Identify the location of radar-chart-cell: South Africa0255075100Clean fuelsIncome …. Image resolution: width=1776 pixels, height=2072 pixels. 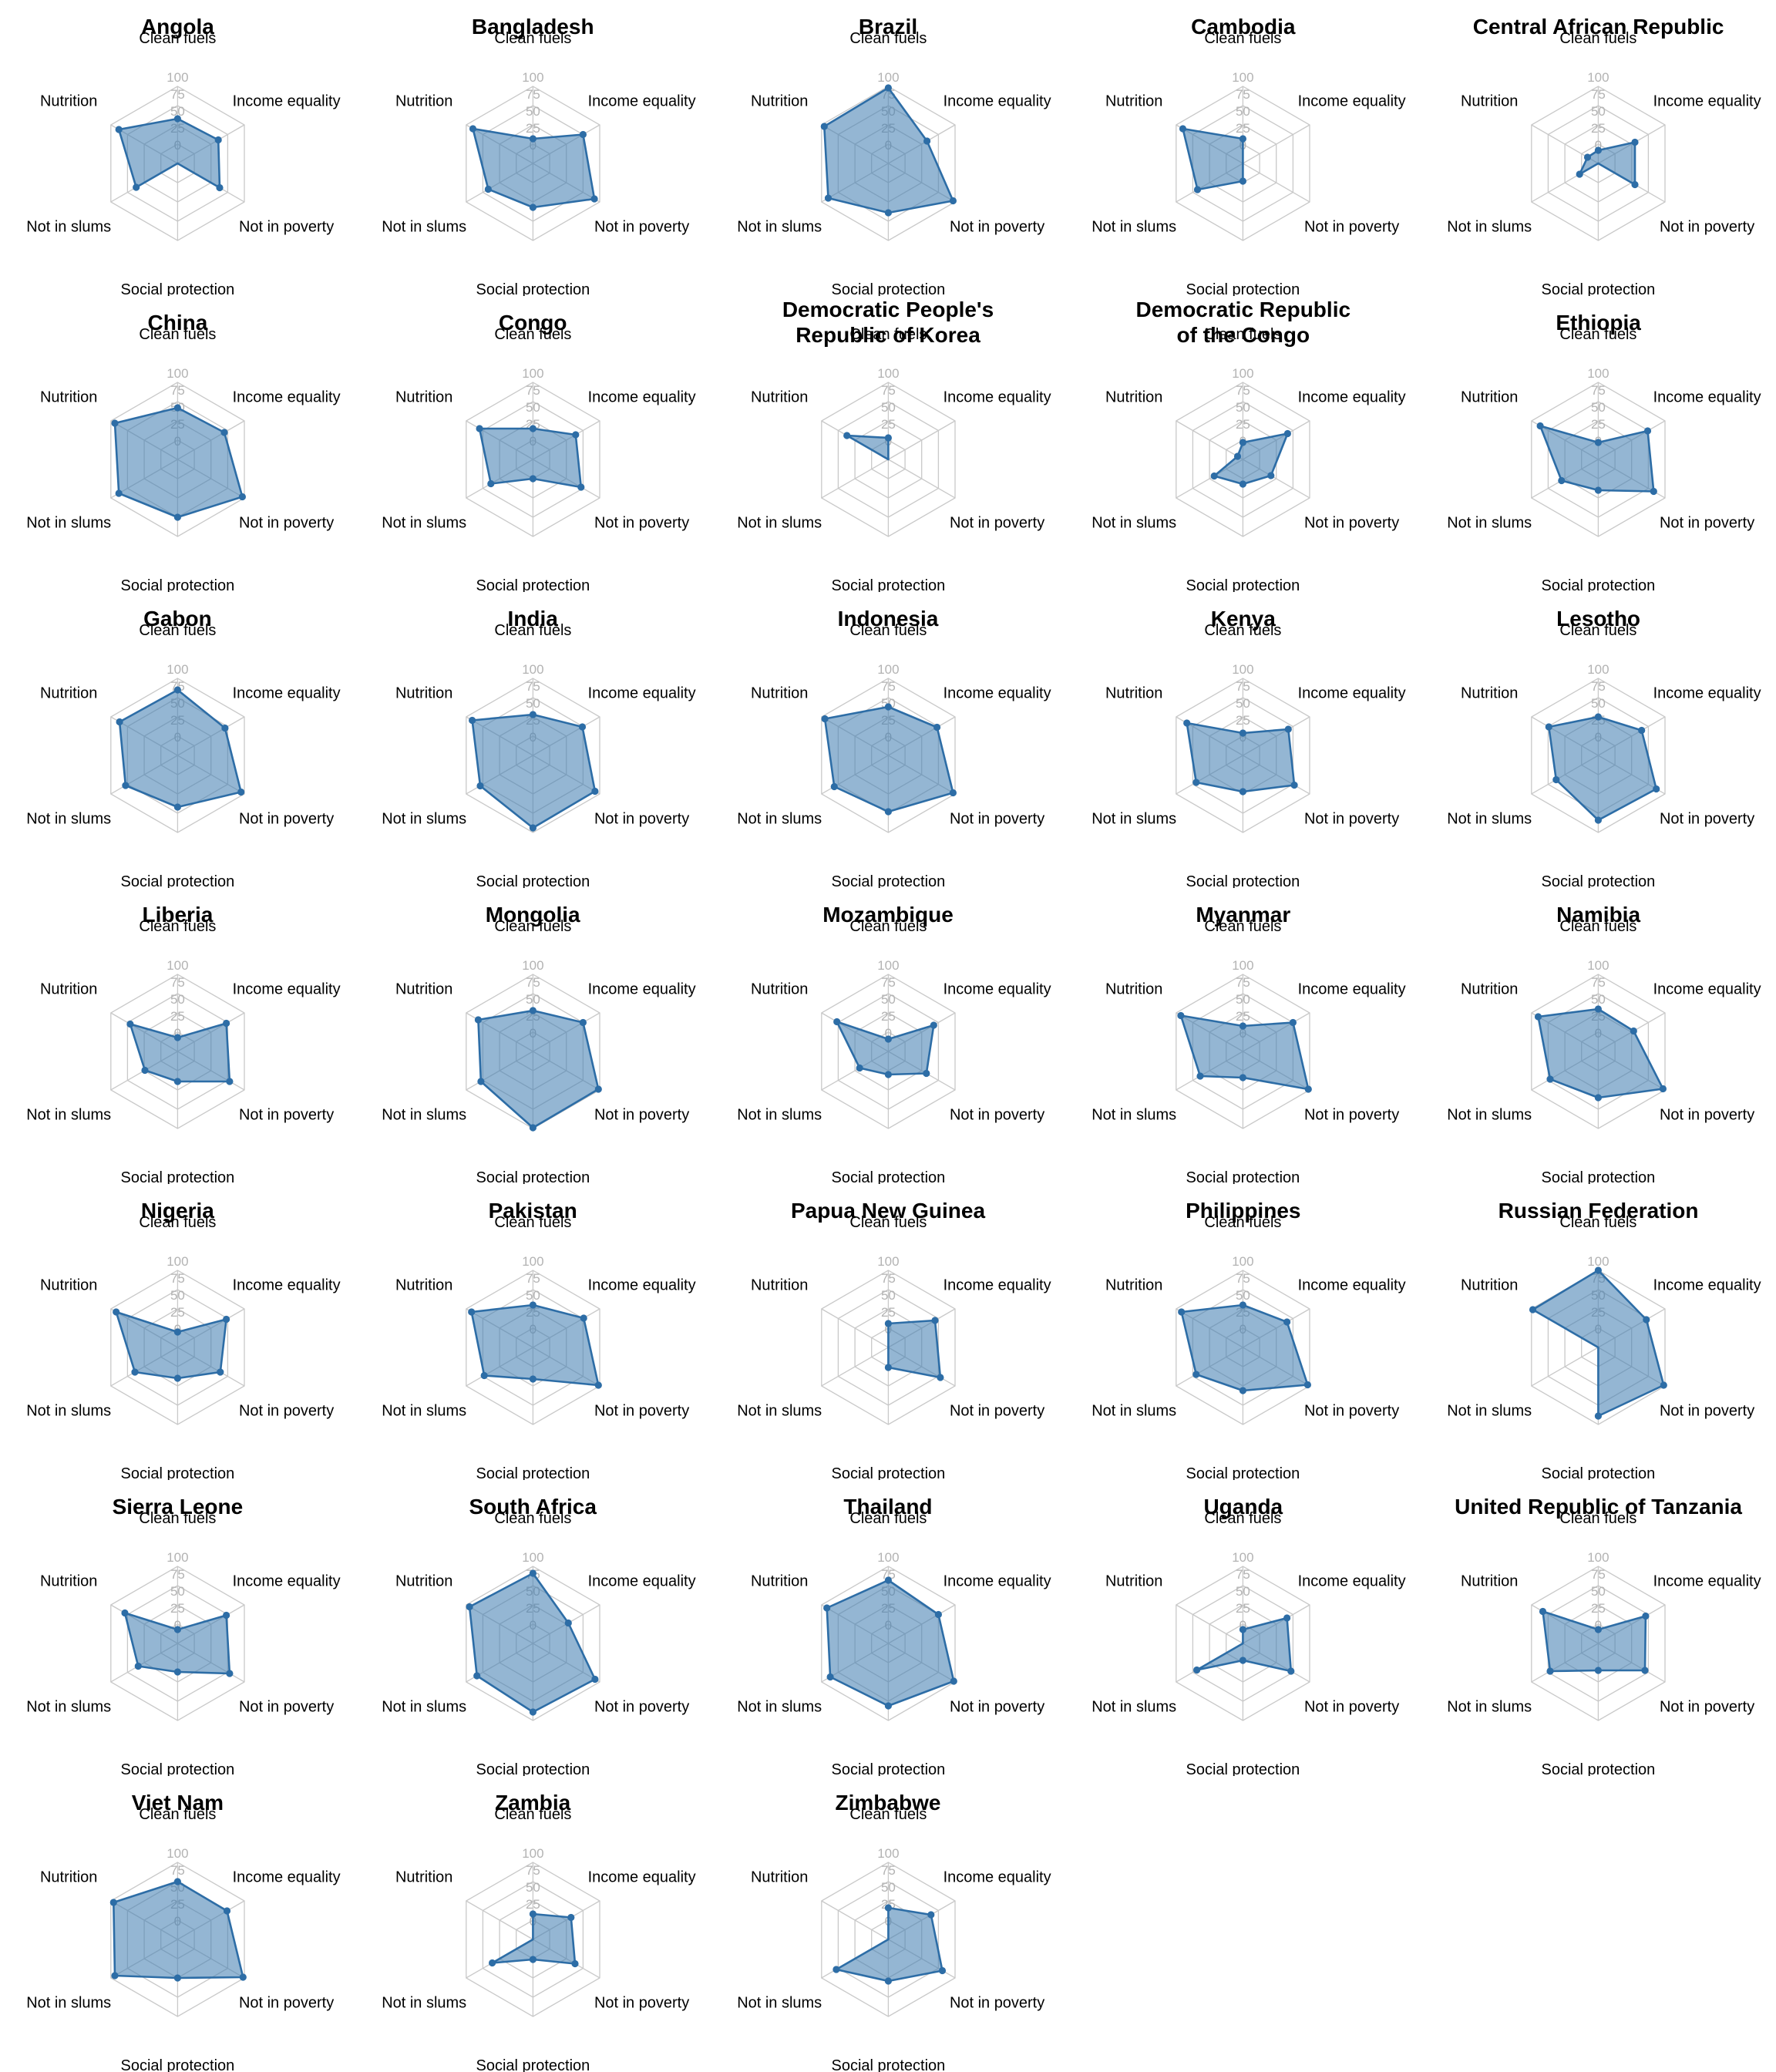
(533, 1629).